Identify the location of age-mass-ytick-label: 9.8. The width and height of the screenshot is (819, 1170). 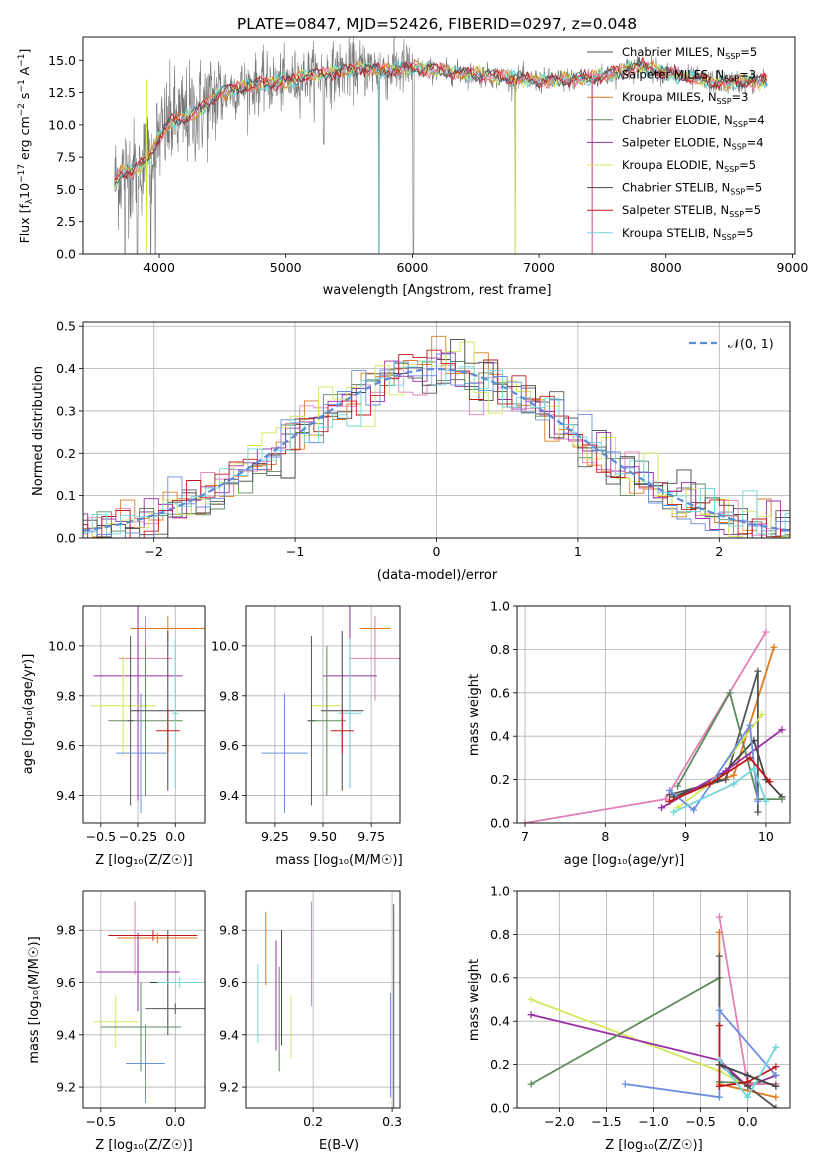
(229, 695).